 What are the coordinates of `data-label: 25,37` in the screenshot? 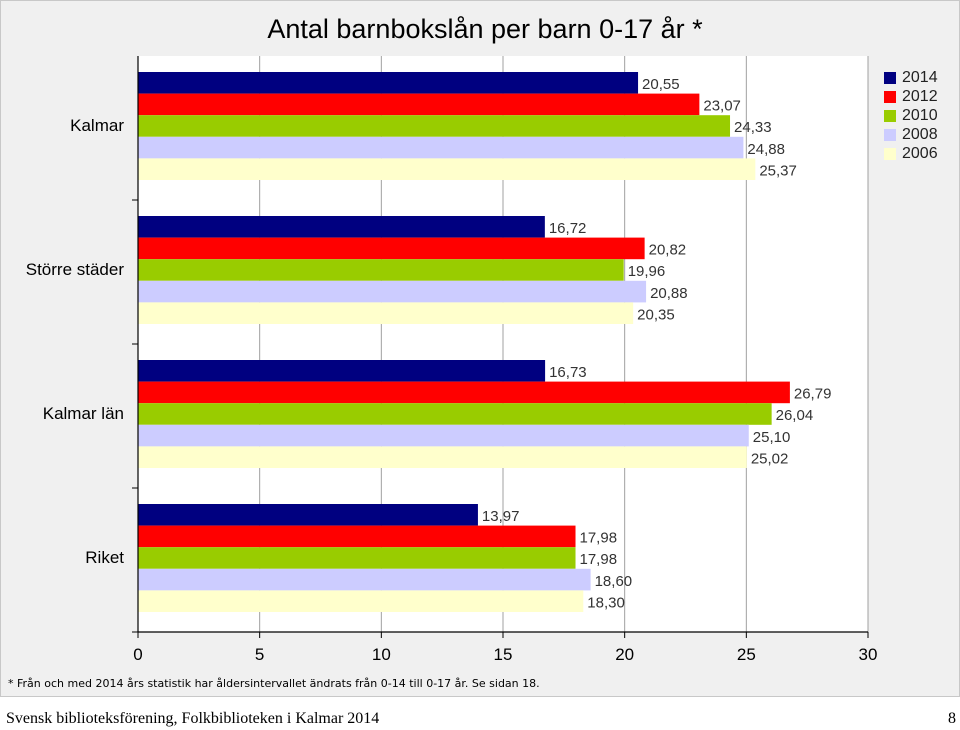 It's located at (778, 170).